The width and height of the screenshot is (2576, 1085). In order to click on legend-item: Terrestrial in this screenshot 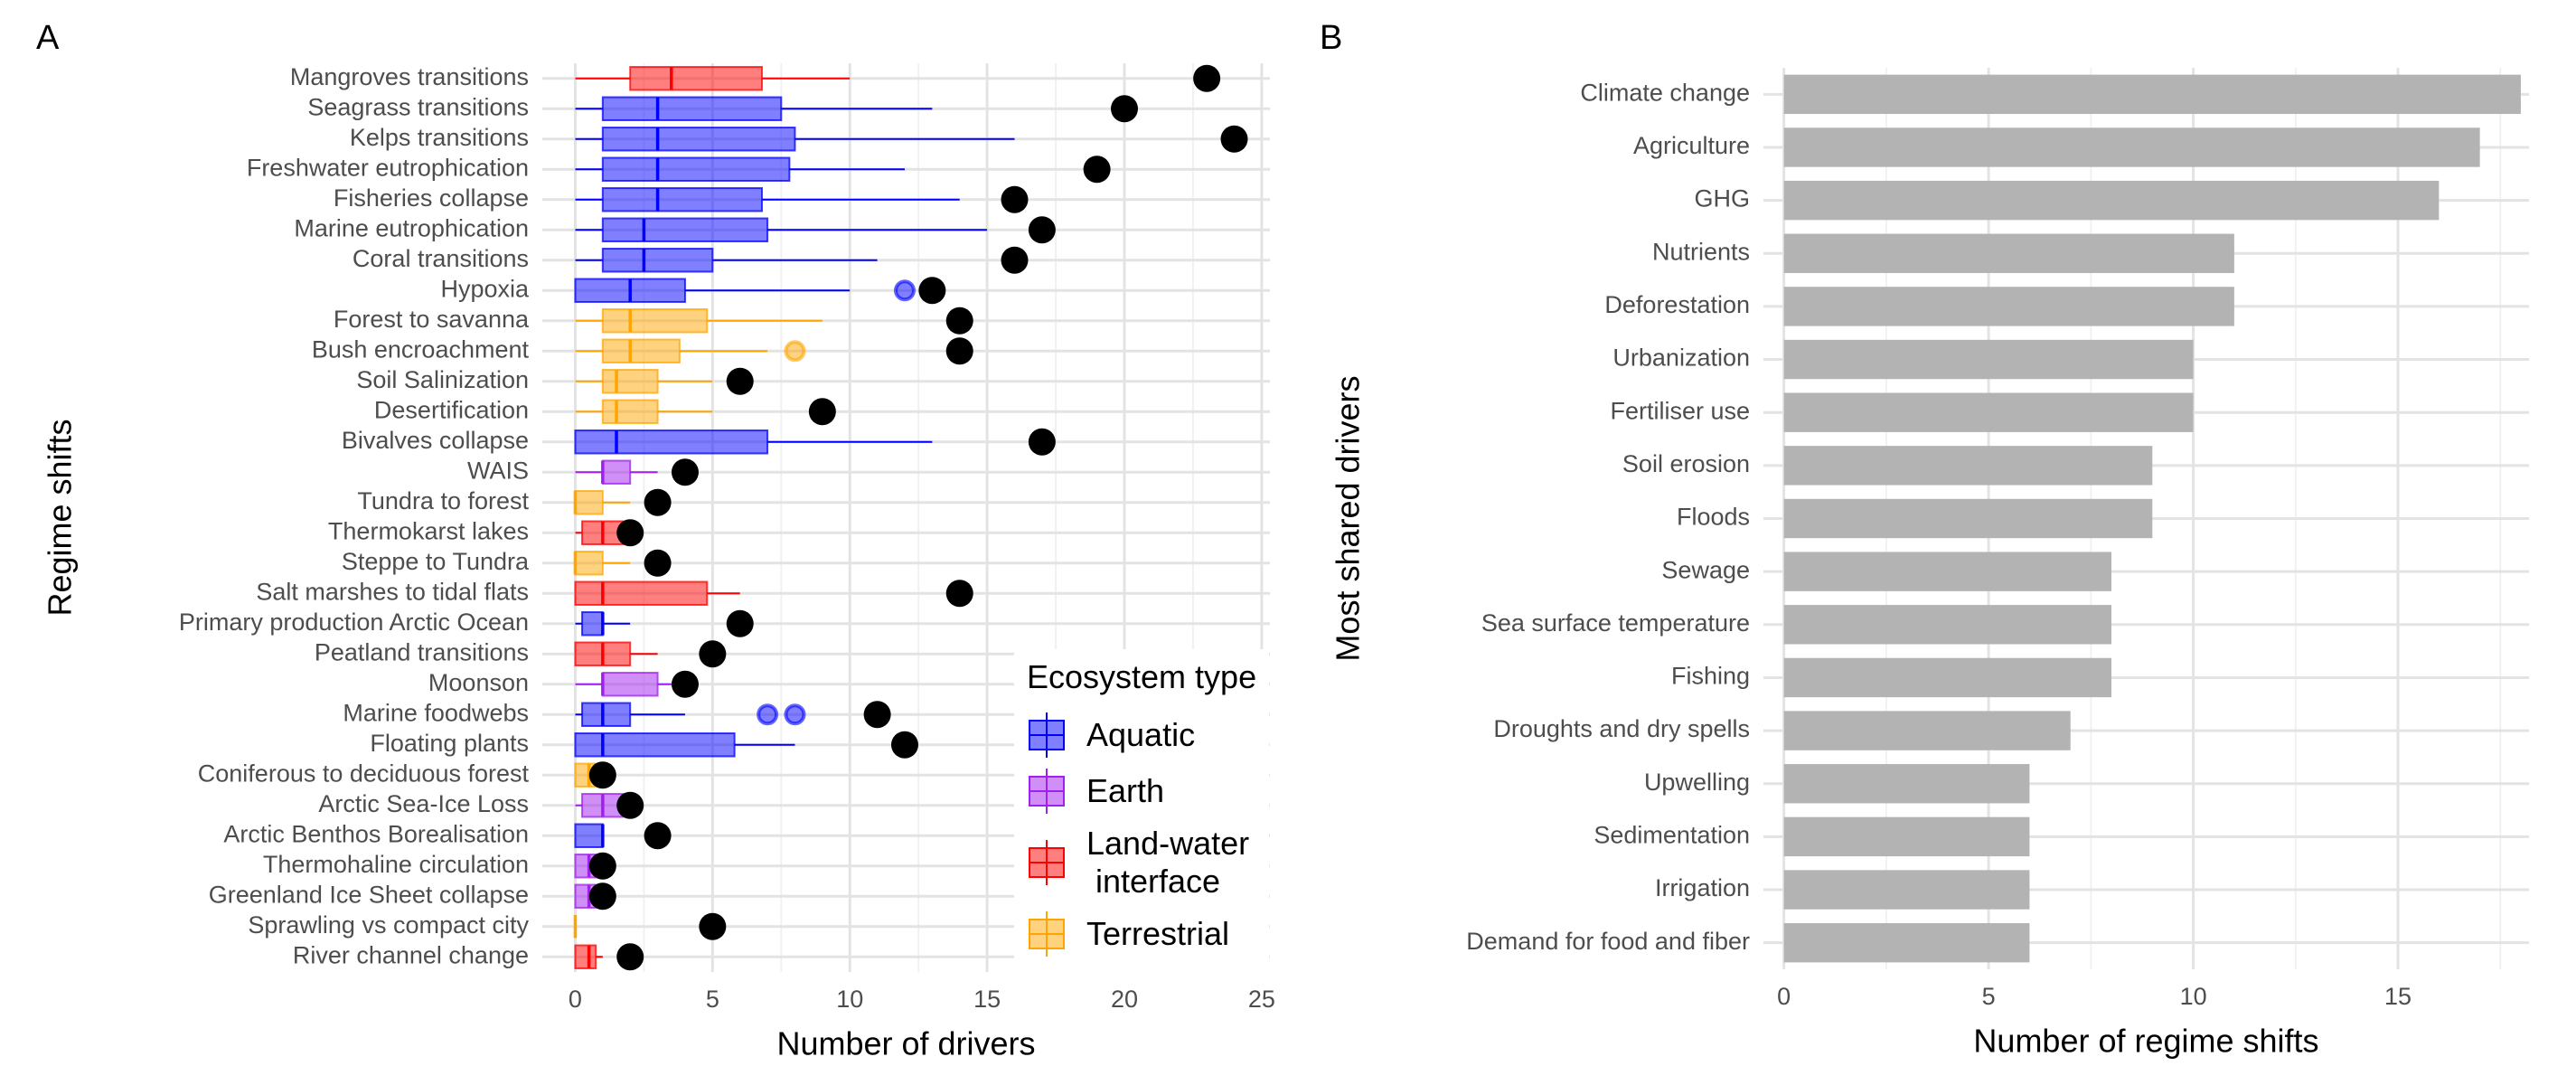, I will do `click(1141, 934)`.